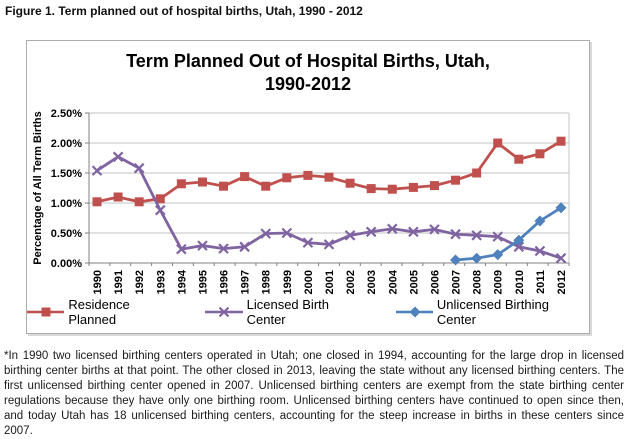 This screenshot has height=439, width=629. I want to click on y-axis-title: Percentage of All Term Births, so click(38, 187).